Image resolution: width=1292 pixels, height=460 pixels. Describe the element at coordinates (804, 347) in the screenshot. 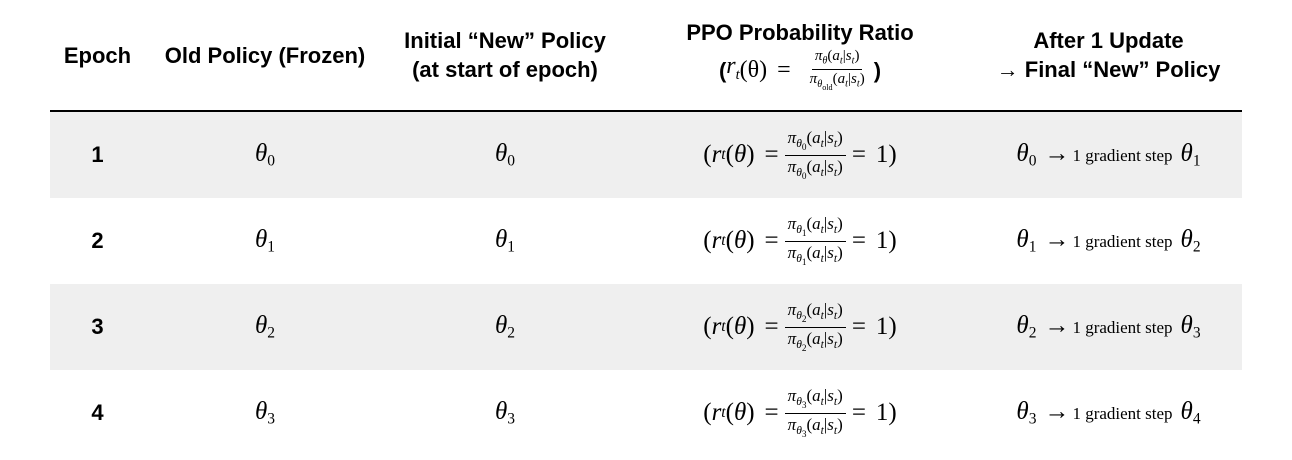

I see `den-theta-index: 2` at that location.